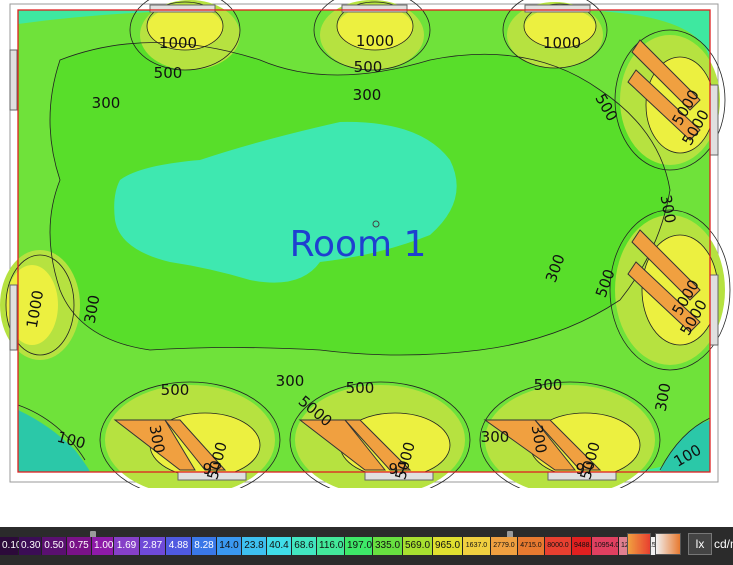 This screenshot has width=733, height=565. Describe the element at coordinates (448, 546) in the screenshot. I see `scale-value-cell: 965.0` at that location.